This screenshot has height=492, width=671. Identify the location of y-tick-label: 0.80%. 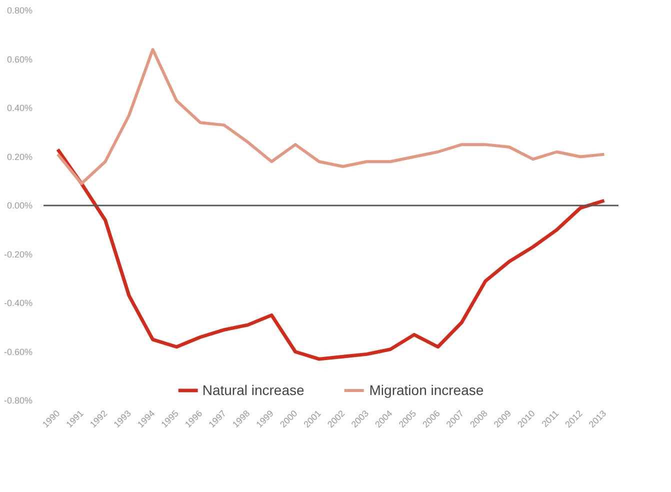
(19, 11).